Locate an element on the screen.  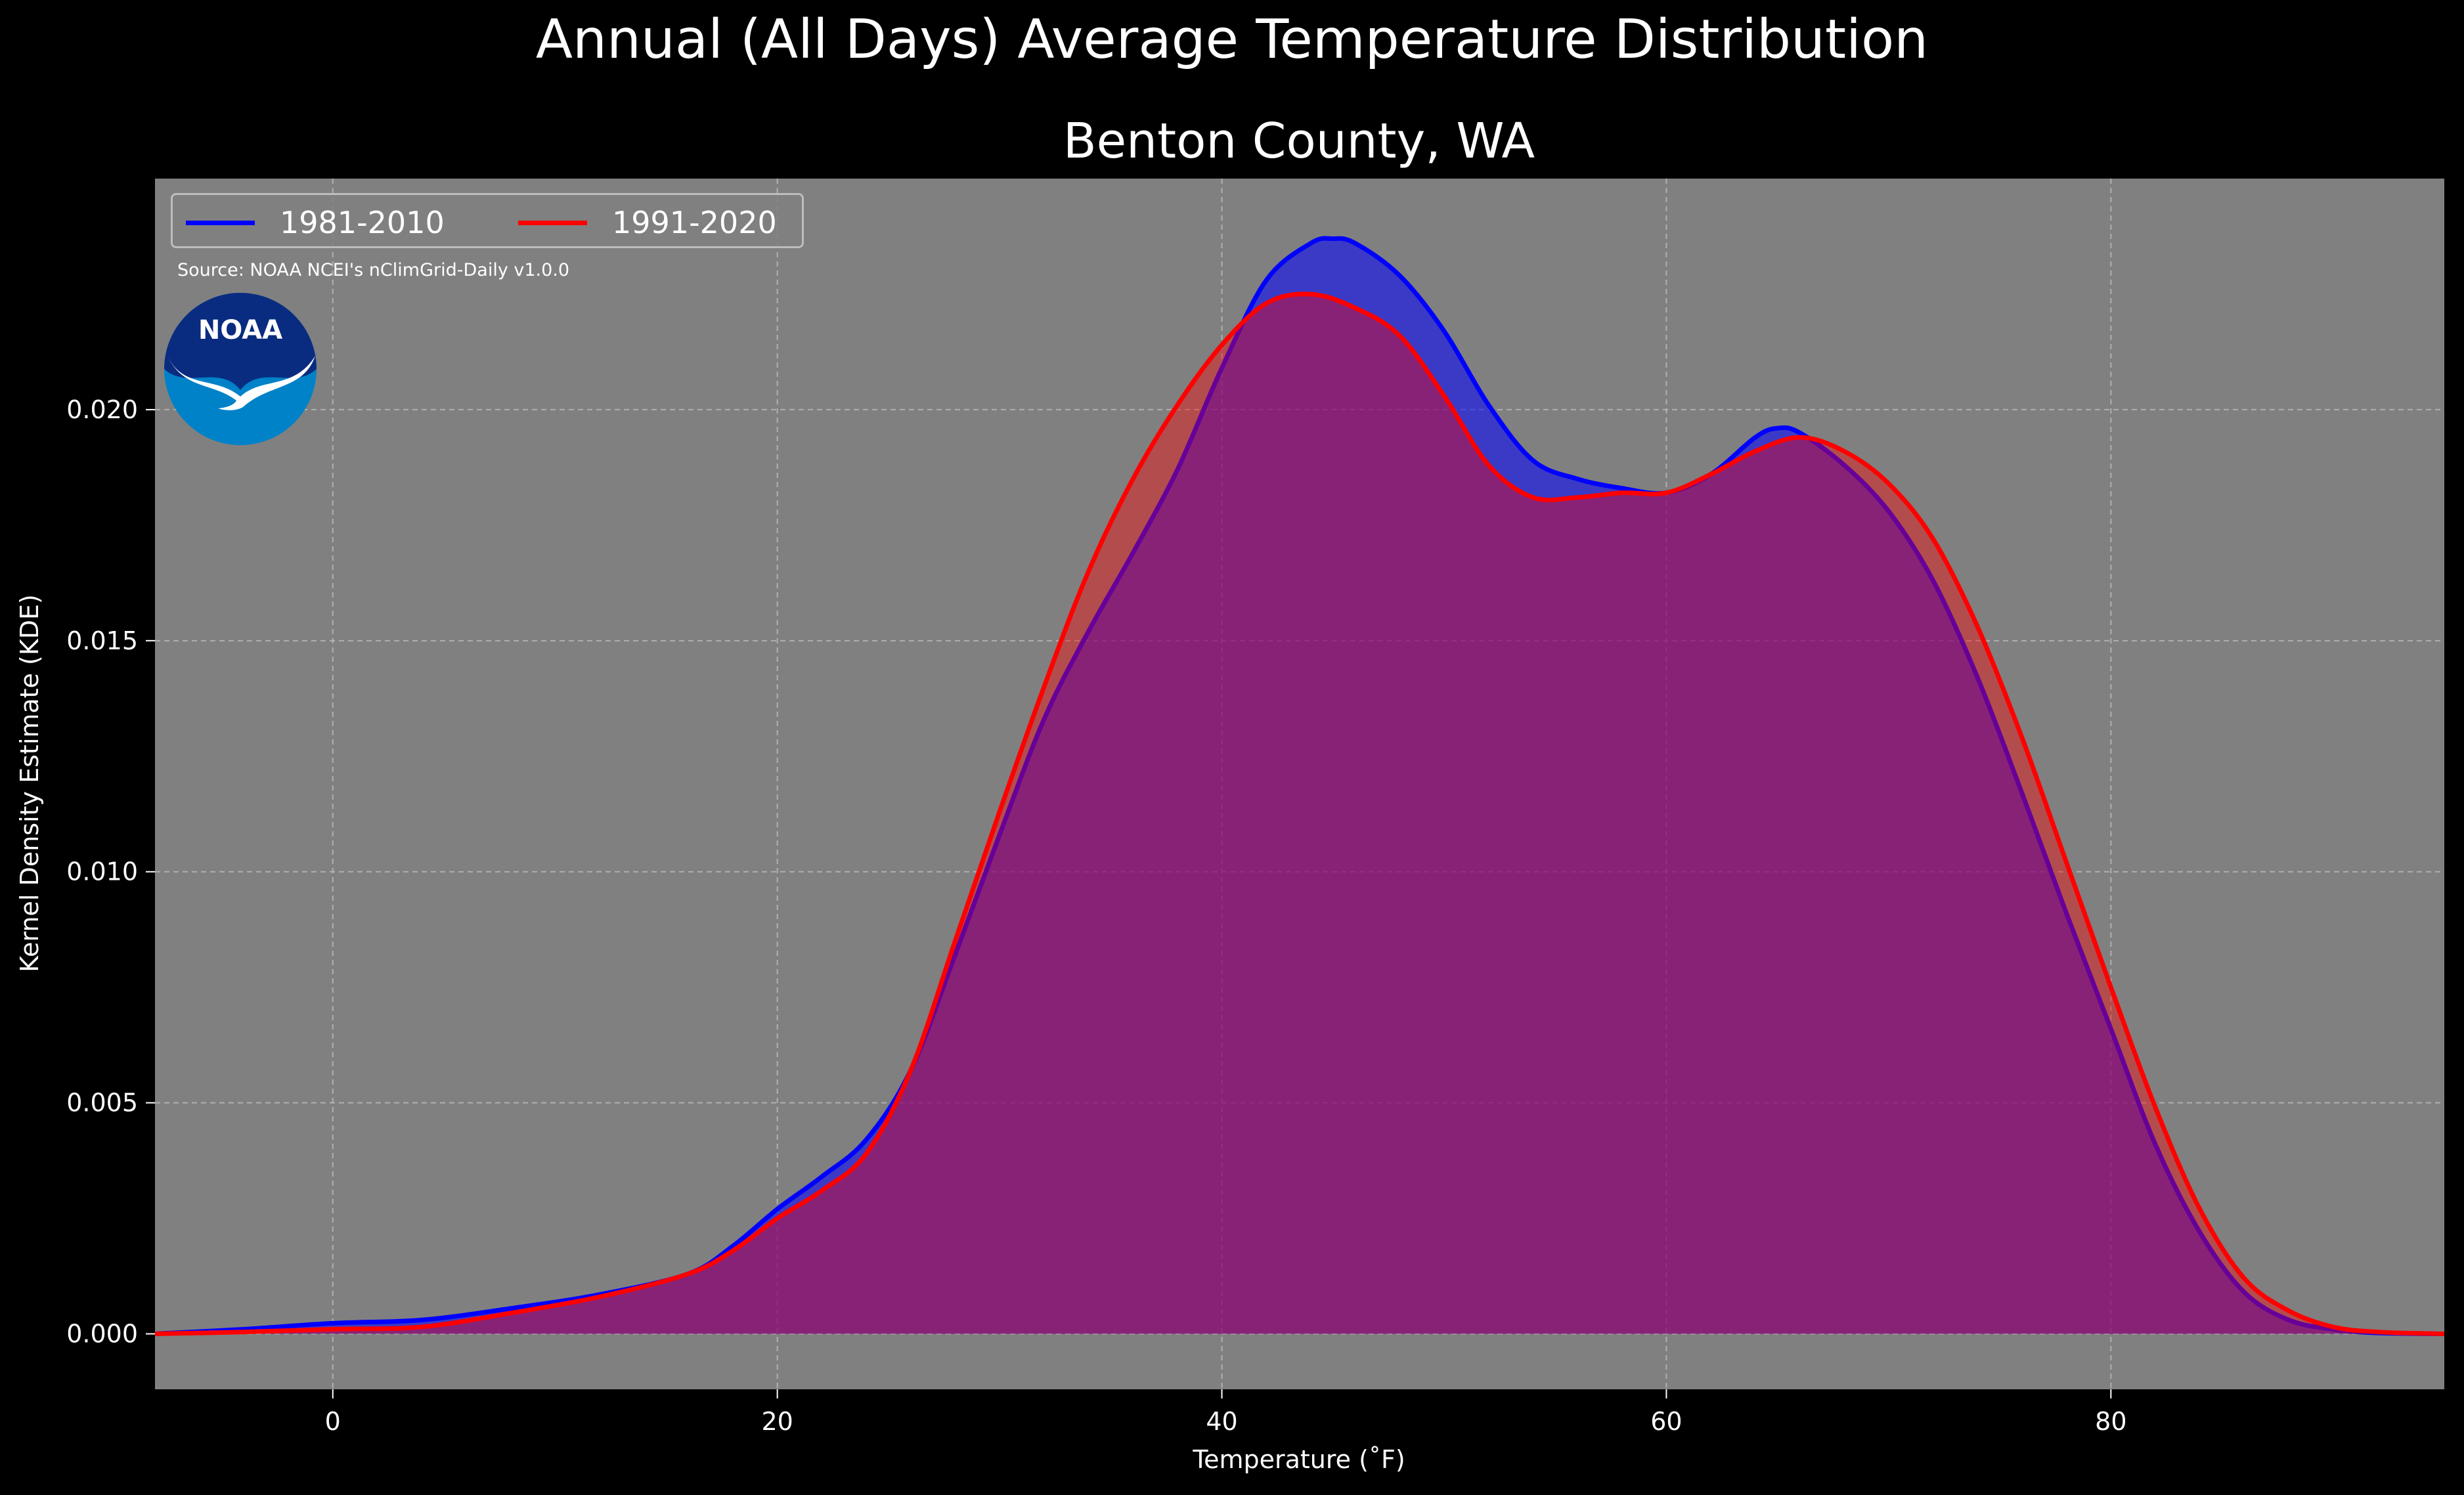
y-tick-label: 0.005 is located at coordinates (102, 1103).